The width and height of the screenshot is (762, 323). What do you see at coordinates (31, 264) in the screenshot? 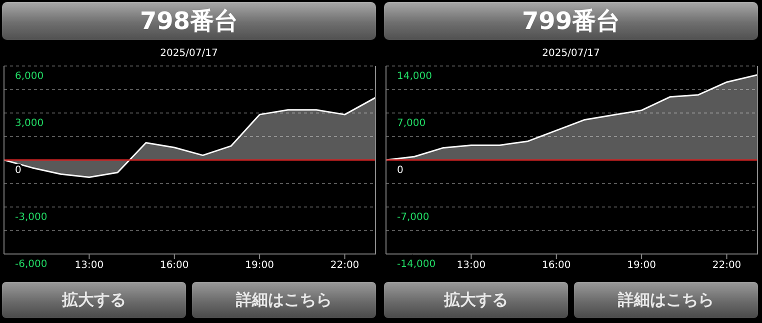
I see `y-tick-label: -6,000` at bounding box center [31, 264].